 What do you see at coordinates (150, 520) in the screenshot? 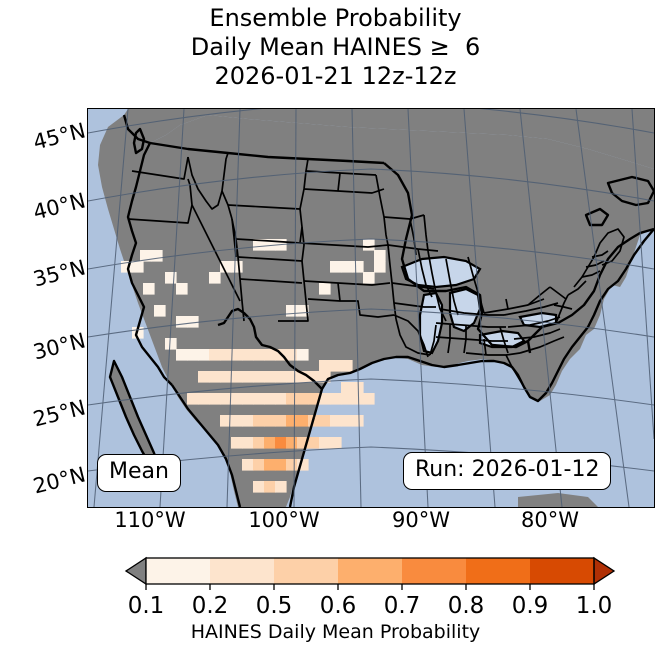
I see `lon-label-110w: 110°W` at bounding box center [150, 520].